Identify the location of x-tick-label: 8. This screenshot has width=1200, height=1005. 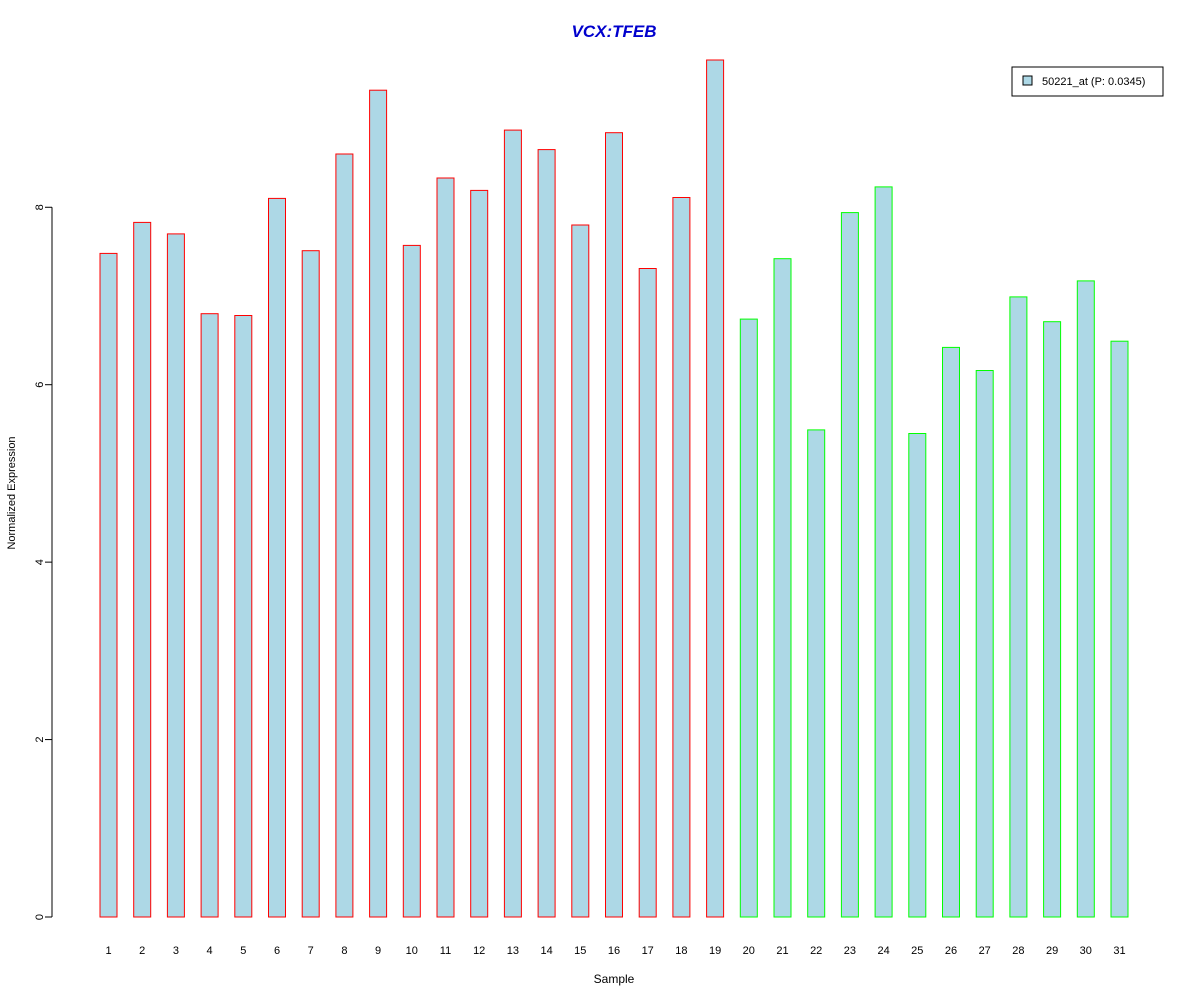
(344, 951).